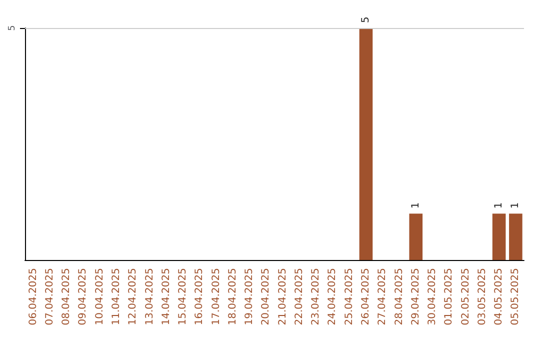 The image size is (540, 340). What do you see at coordinates (299, 297) in the screenshot?
I see `x-tick-label: 22.04.2025` at bounding box center [299, 297].